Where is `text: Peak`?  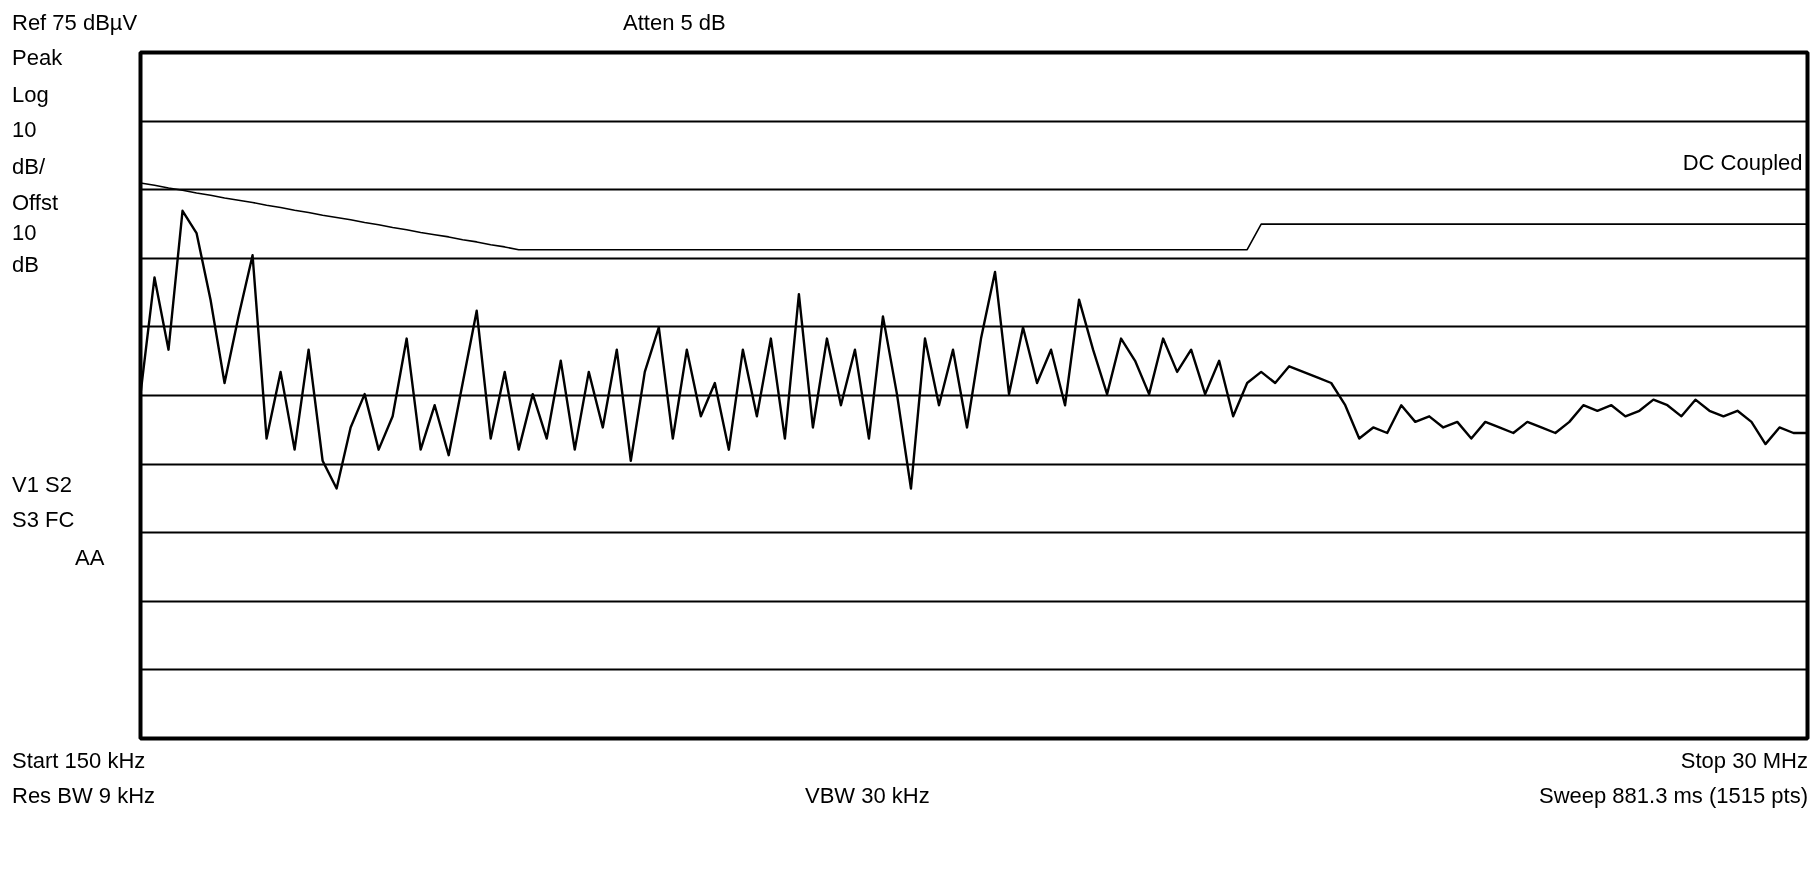 text: Peak is located at coordinates (37, 58).